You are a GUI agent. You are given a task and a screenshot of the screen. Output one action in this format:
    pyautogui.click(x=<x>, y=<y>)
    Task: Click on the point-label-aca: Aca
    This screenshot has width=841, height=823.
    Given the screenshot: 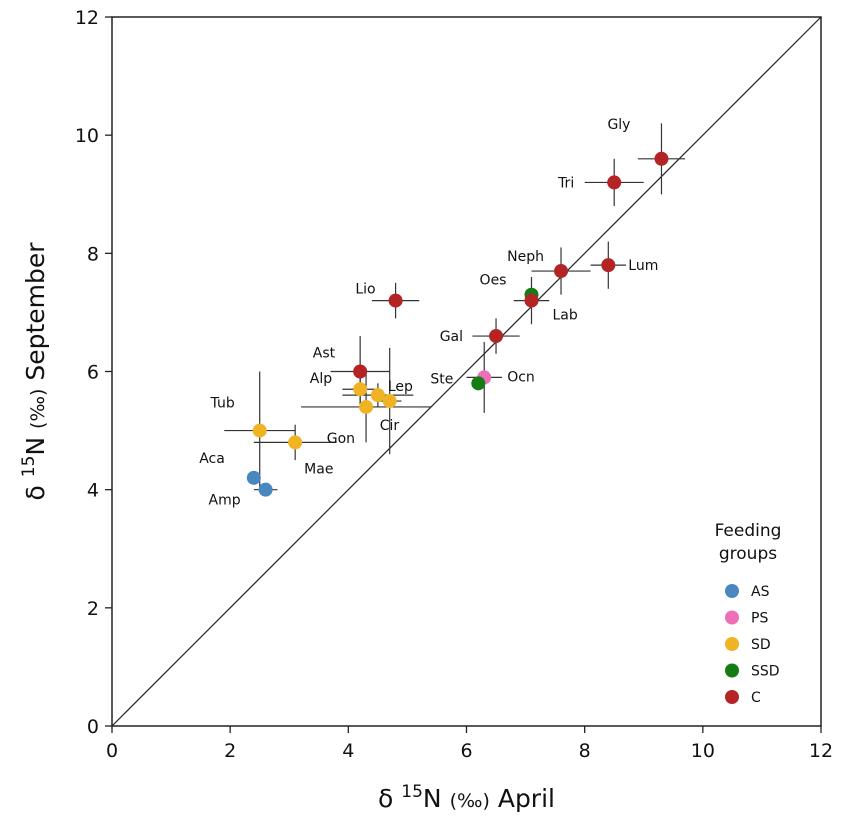 What is the action you would take?
    pyautogui.click(x=212, y=459)
    